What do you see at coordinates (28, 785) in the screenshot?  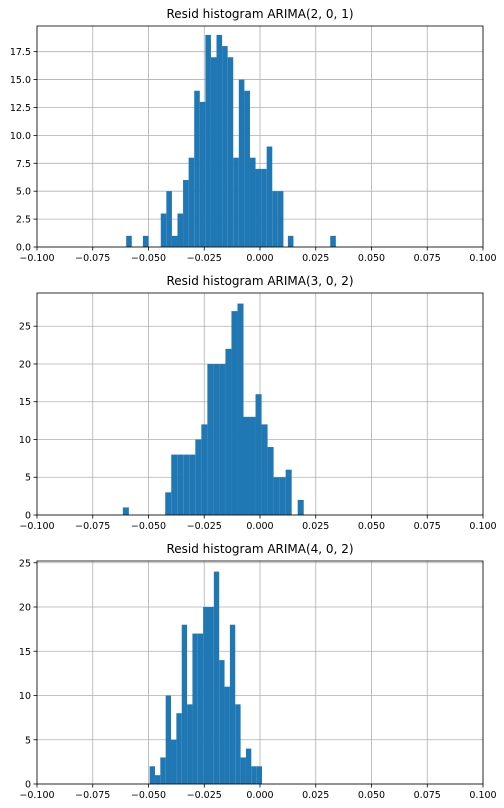 I see `y-tick-label: 0` at bounding box center [28, 785].